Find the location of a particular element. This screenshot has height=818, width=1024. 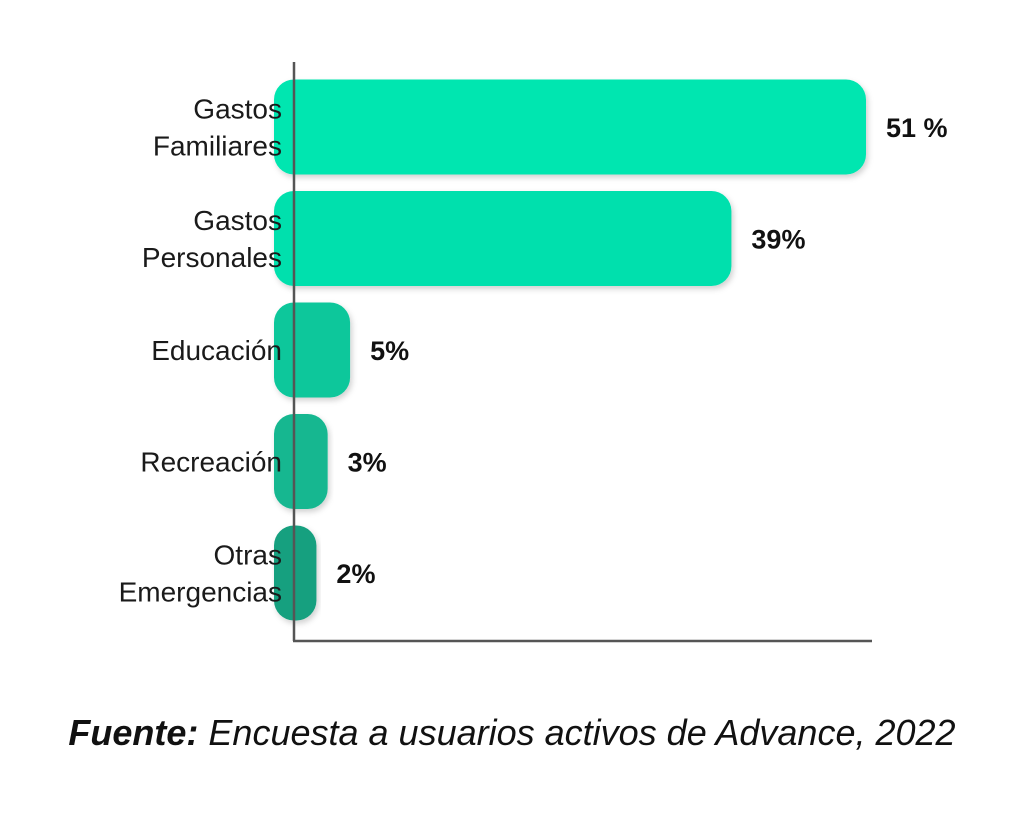

category-label-line: Educación is located at coordinates (216, 350).